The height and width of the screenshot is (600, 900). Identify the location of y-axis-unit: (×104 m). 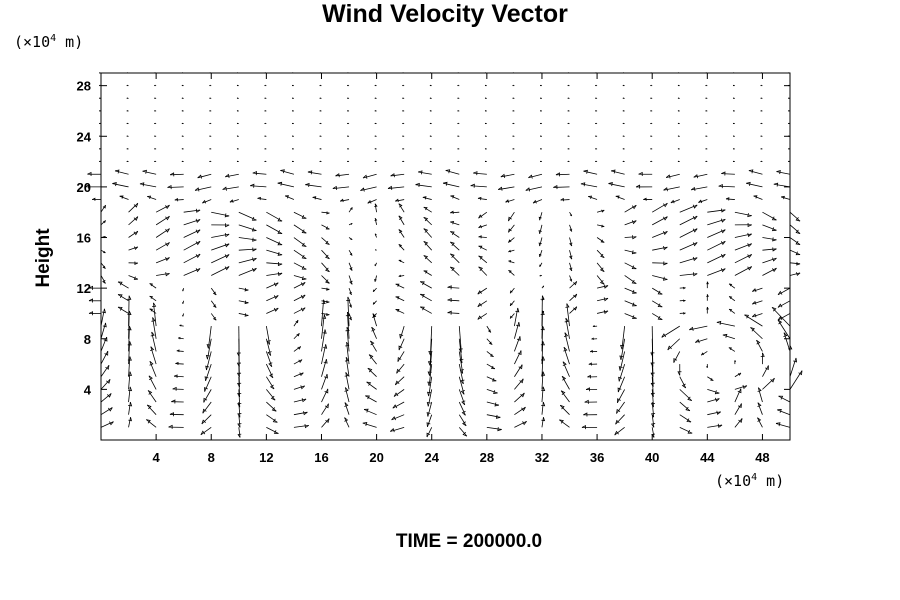
(49, 42).